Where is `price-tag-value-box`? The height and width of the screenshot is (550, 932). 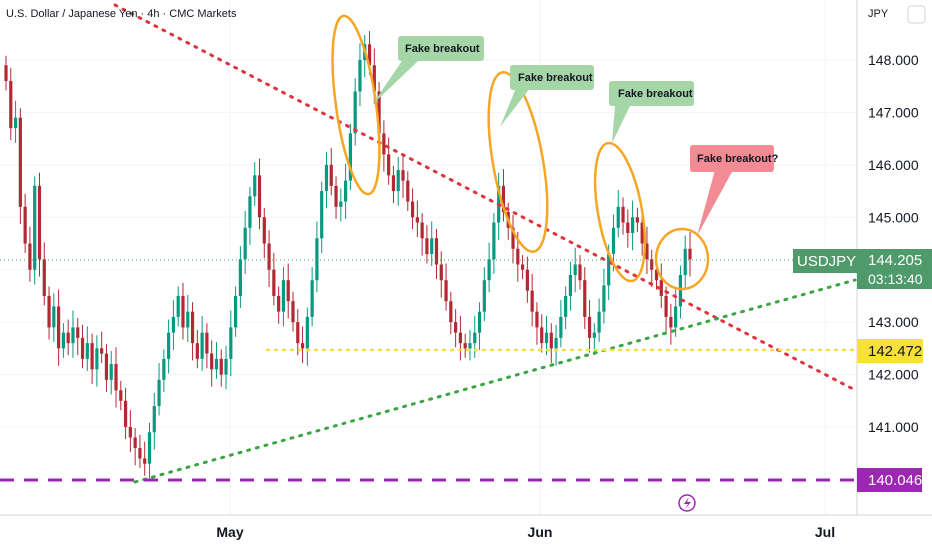 price-tag-value-box is located at coordinates (894, 269).